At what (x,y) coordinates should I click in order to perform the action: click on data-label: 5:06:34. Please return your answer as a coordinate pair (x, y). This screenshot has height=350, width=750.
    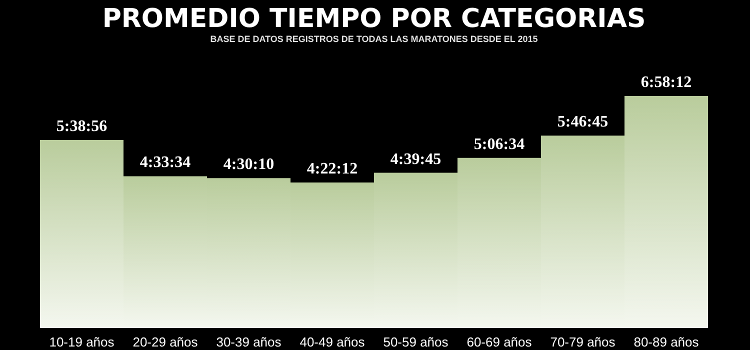
    Looking at the image, I should click on (499, 144).